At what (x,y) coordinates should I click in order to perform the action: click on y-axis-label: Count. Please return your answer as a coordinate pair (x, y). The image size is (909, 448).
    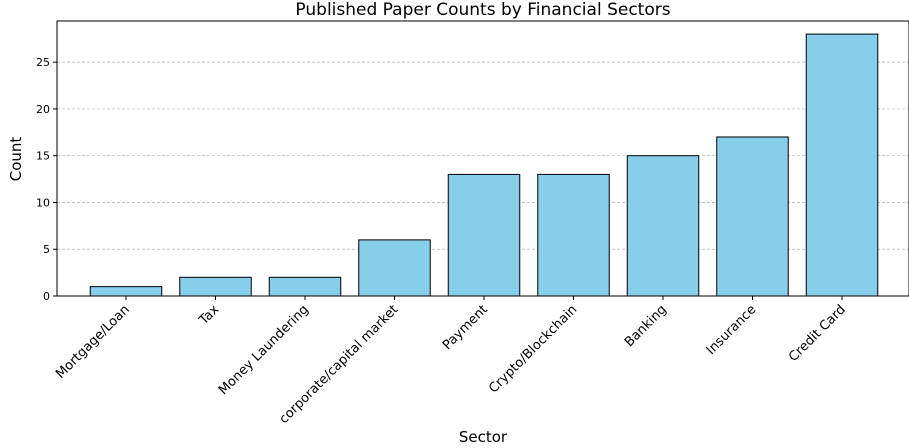
    Looking at the image, I should click on (16, 159).